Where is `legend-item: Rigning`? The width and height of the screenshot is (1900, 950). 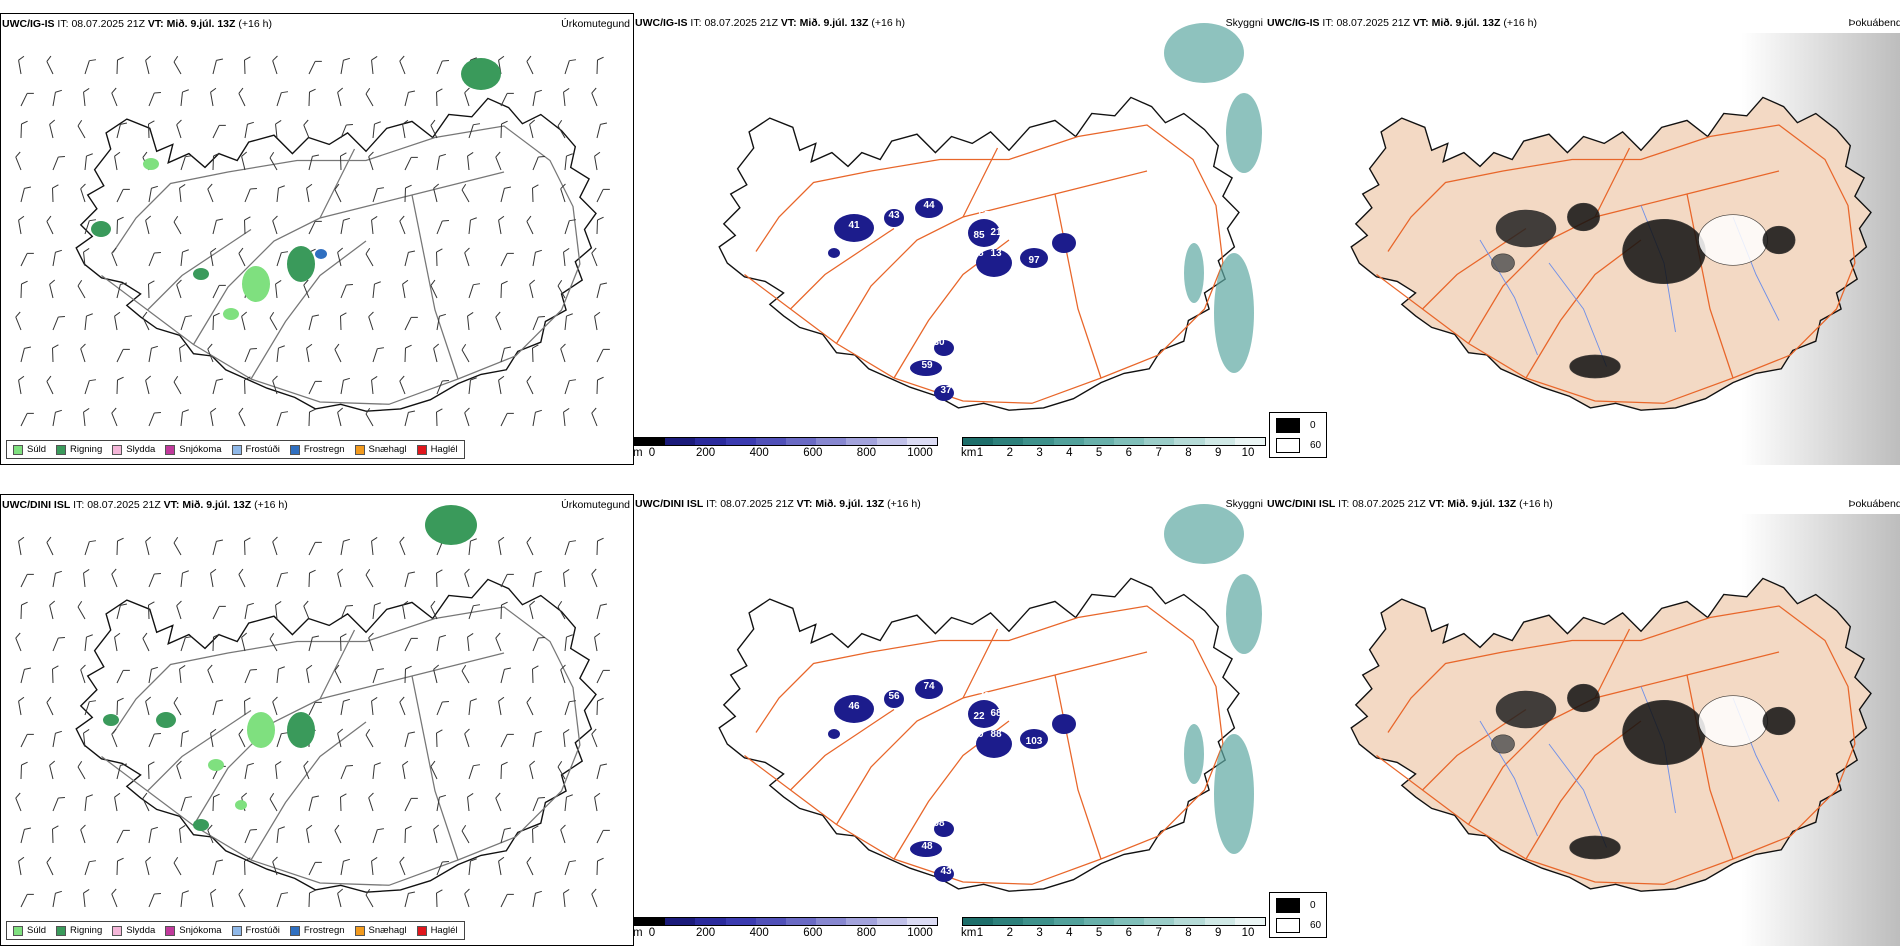 legend-item: Rigning is located at coordinates (79, 449).